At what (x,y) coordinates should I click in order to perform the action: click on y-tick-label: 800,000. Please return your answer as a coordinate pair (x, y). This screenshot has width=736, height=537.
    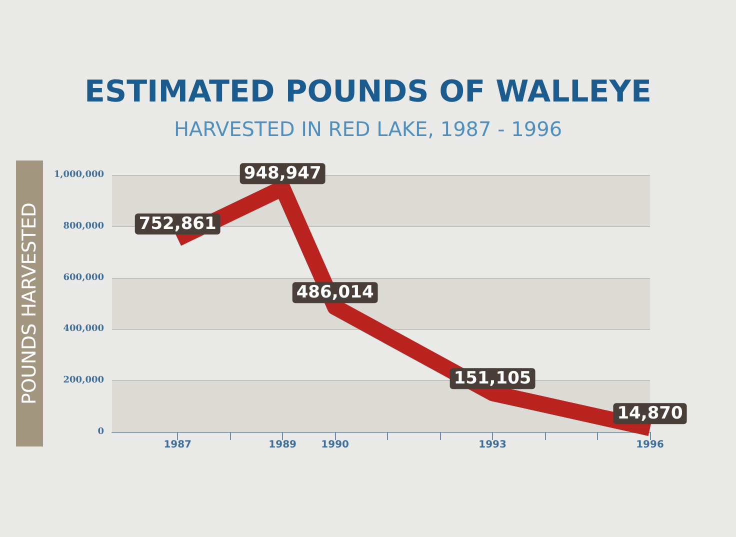
    Looking at the image, I should click on (83, 226).